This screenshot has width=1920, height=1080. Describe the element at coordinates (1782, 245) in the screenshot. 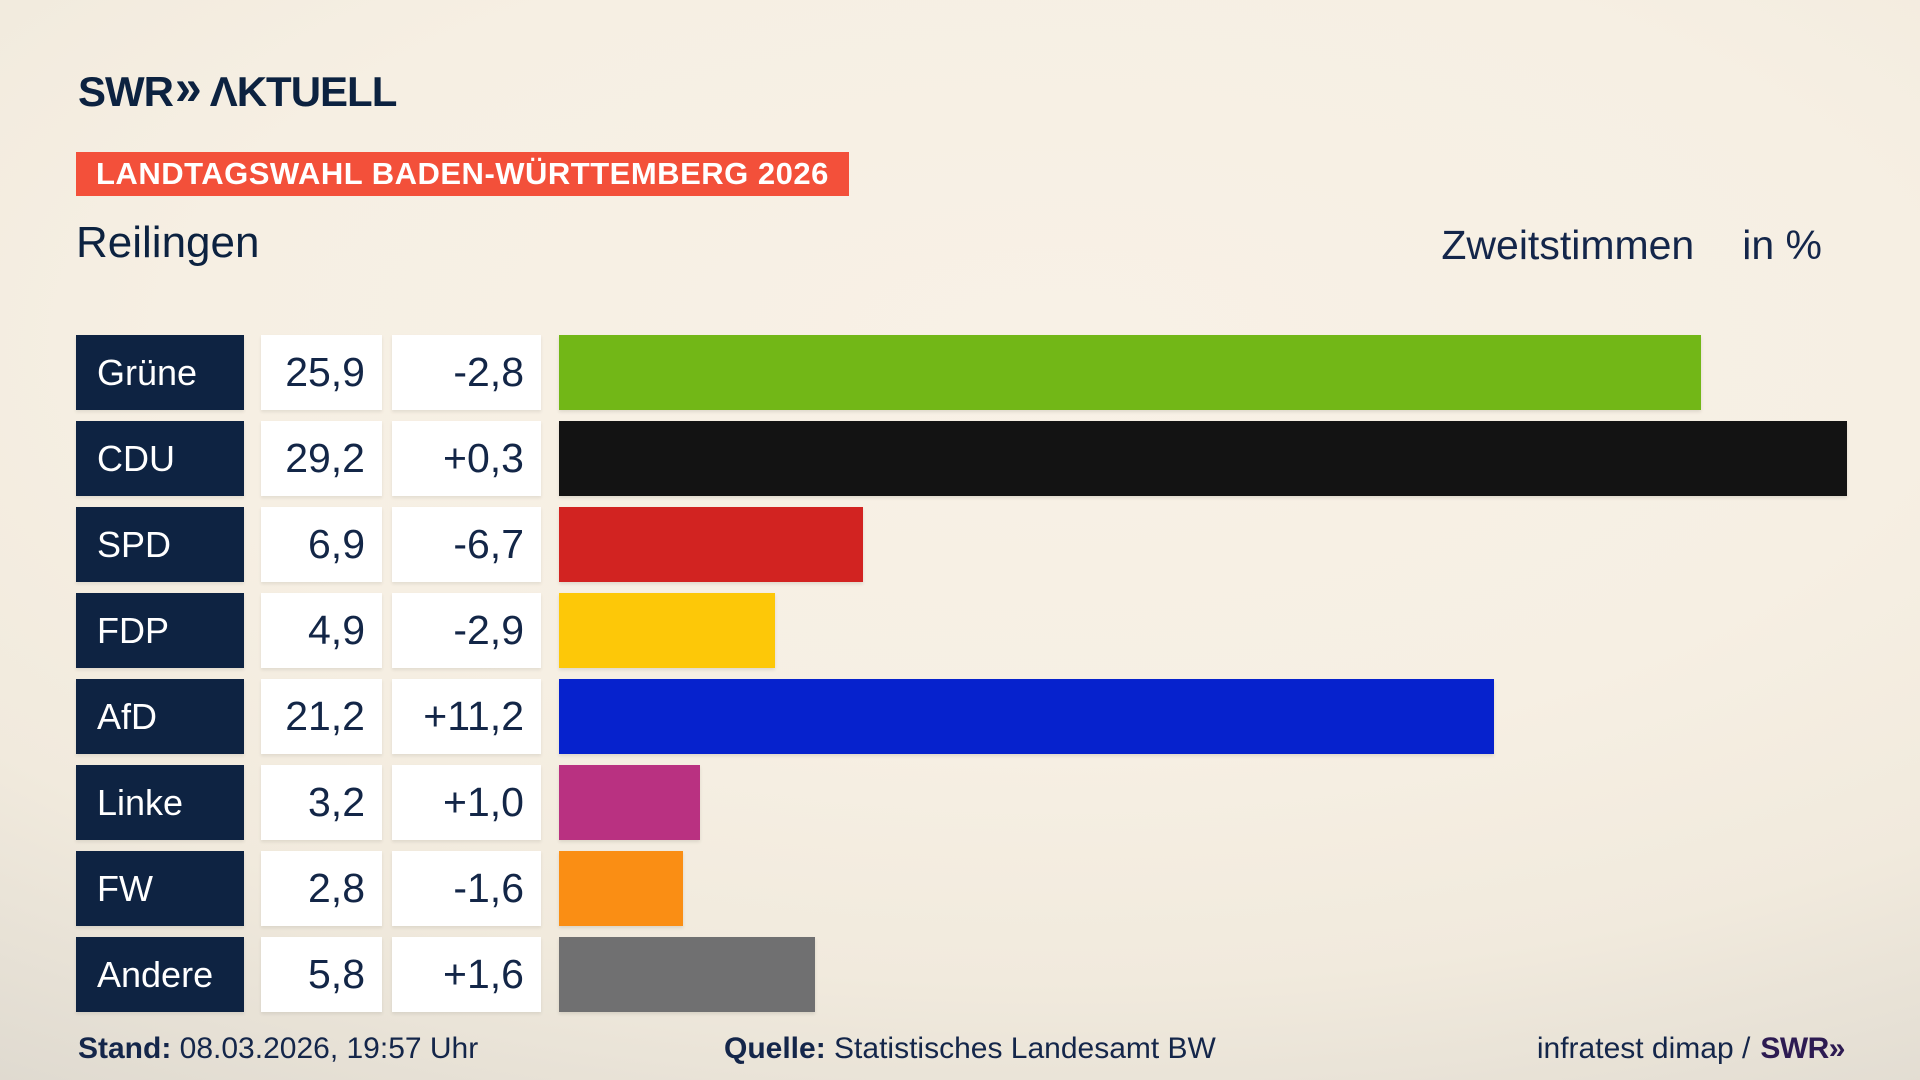

I see `measure-unit: in %` at that location.